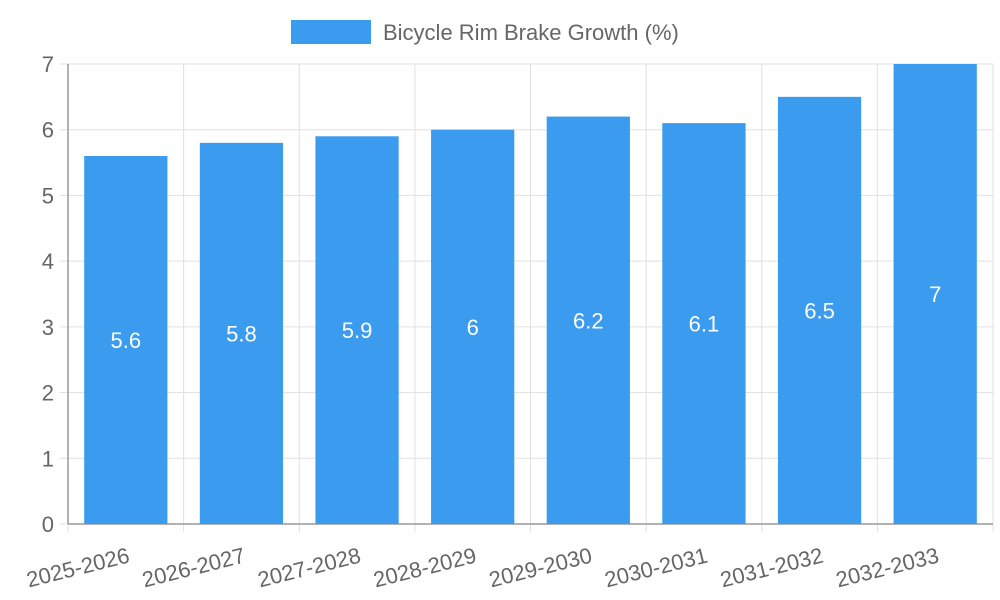 This screenshot has width=1000, height=600. I want to click on bar-value-label: 6.2, so click(588, 320).